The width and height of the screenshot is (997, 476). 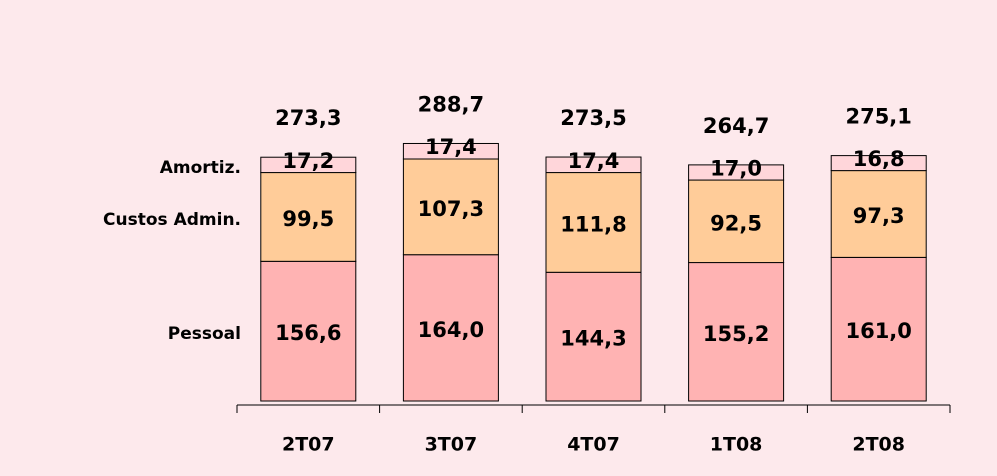 I want to click on value-label: 164,0, so click(x=451, y=330).